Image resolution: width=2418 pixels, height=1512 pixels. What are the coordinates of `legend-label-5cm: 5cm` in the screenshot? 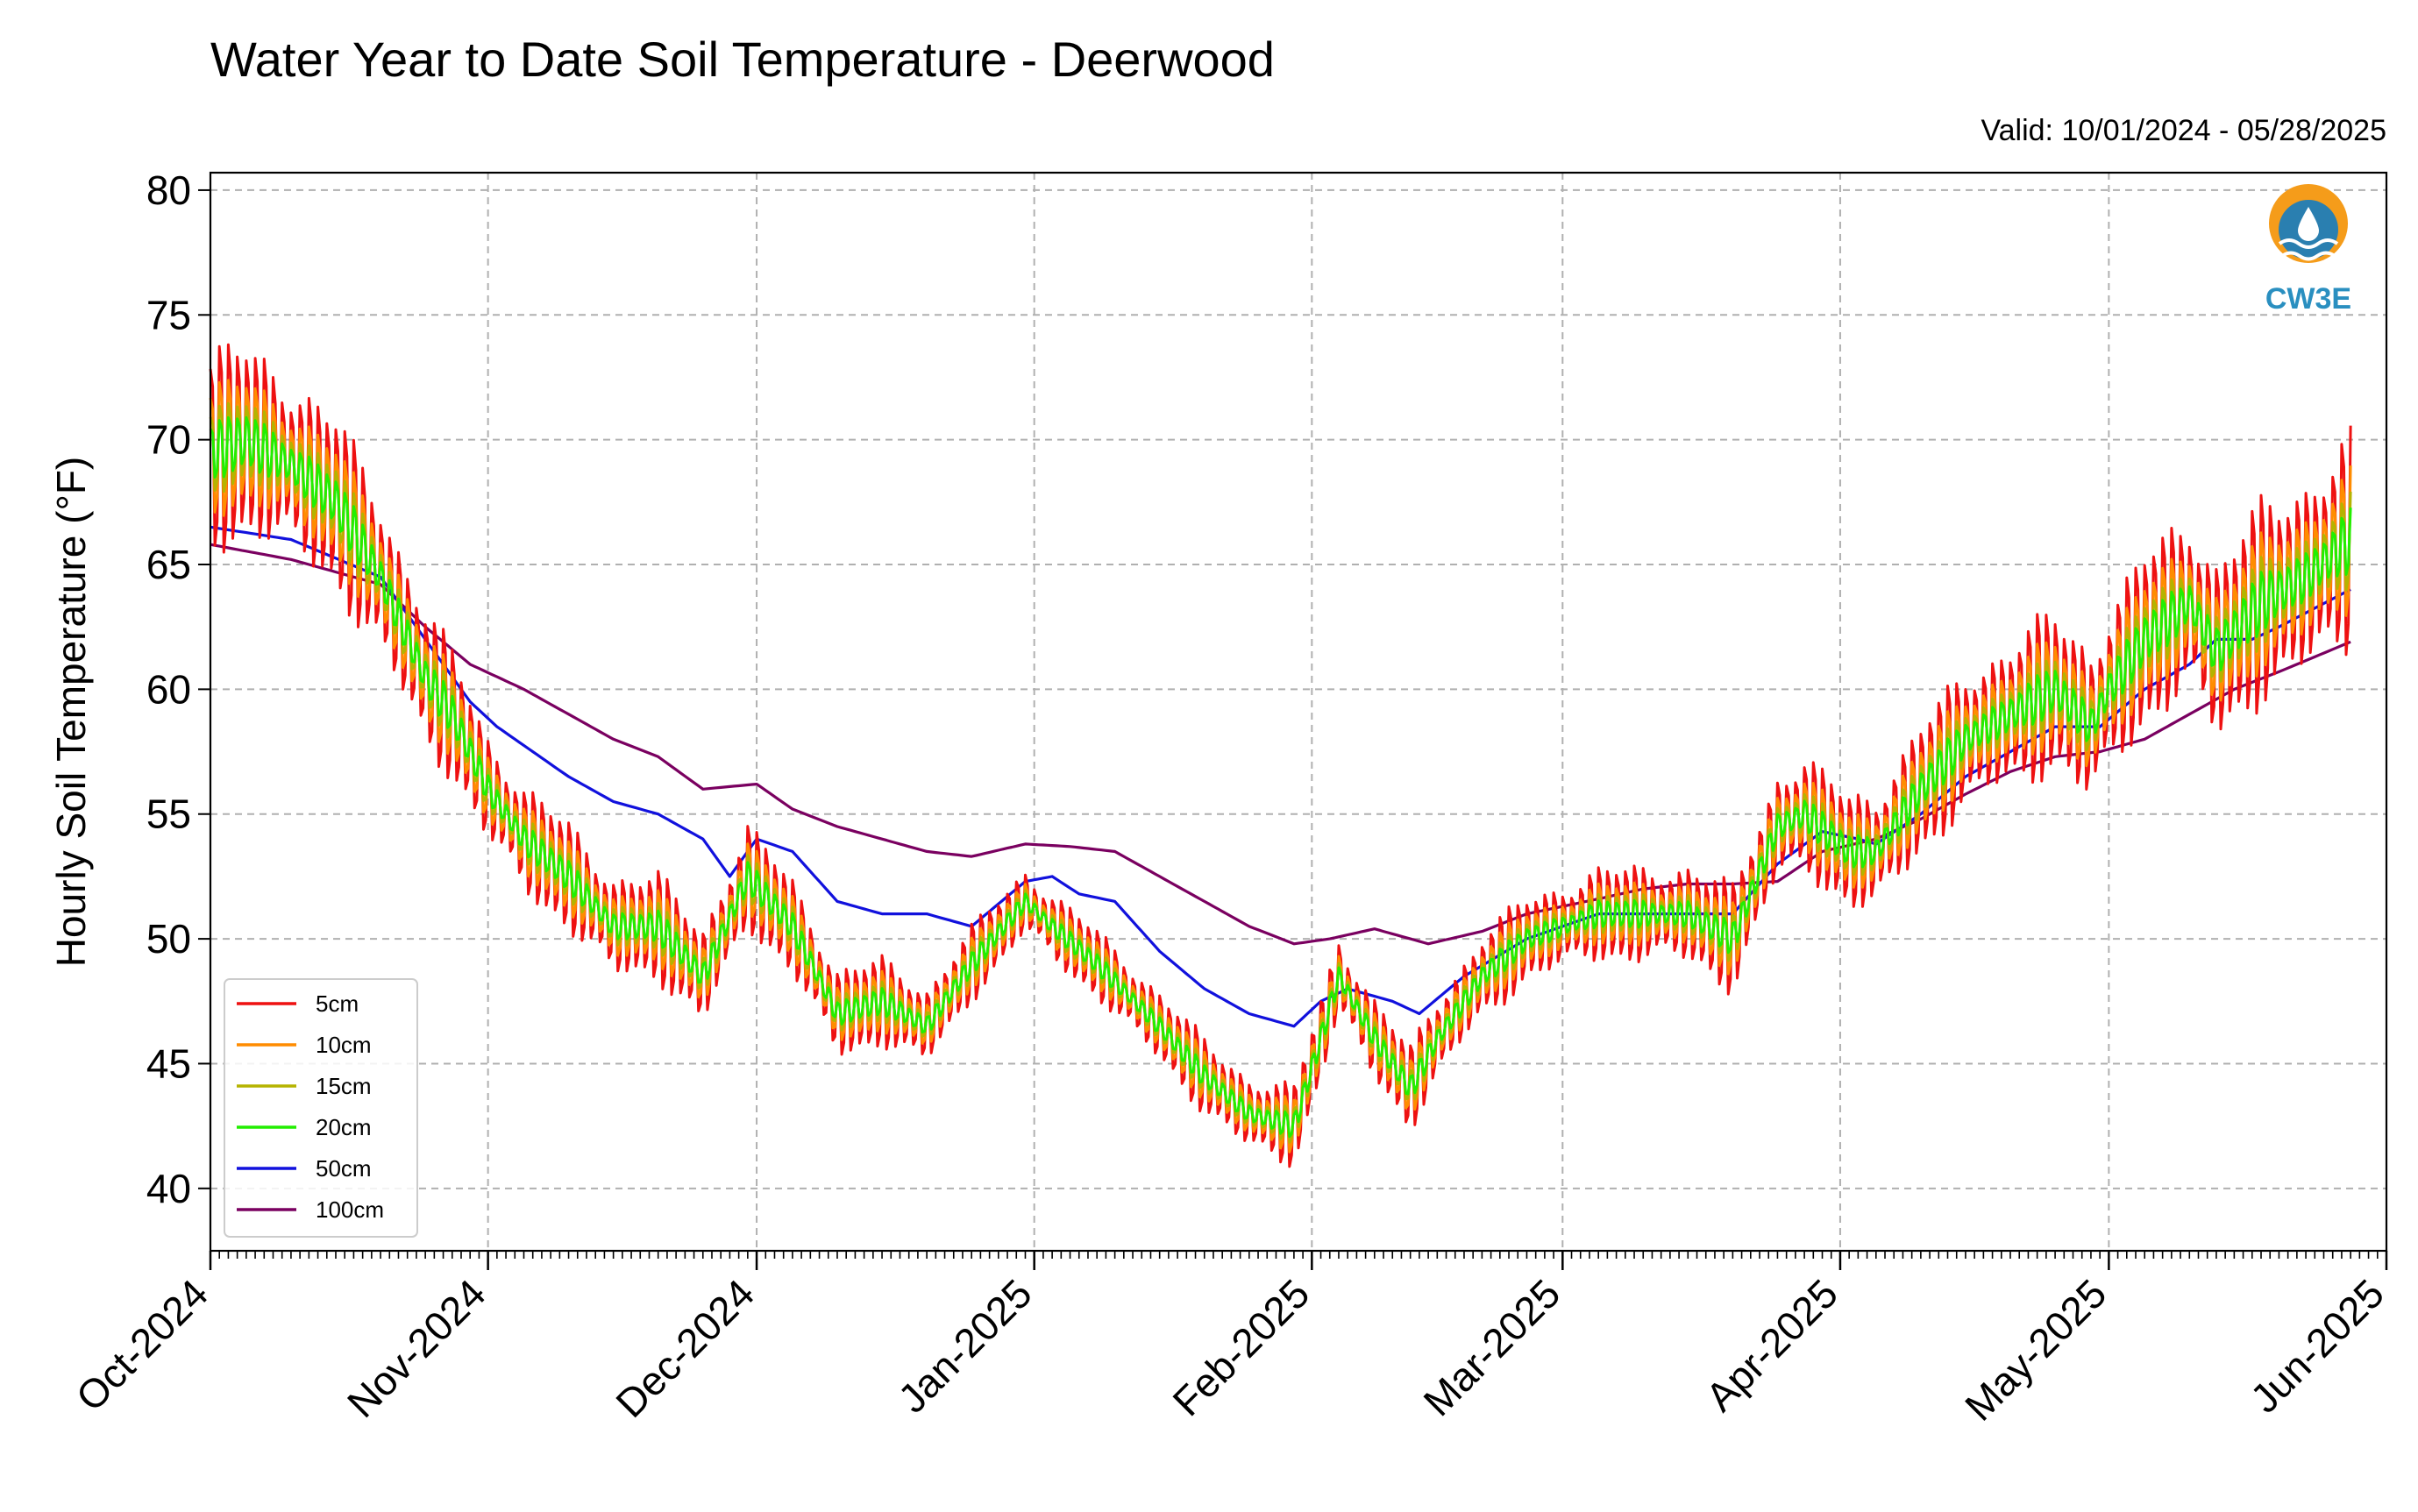 It's located at (337, 1003).